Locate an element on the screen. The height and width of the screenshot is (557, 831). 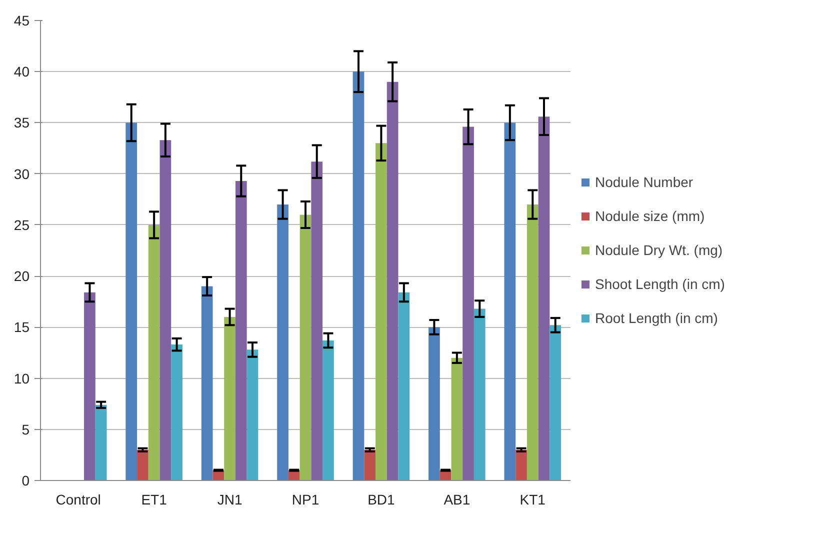
y-tick-label: 10 is located at coordinates (22, 378).